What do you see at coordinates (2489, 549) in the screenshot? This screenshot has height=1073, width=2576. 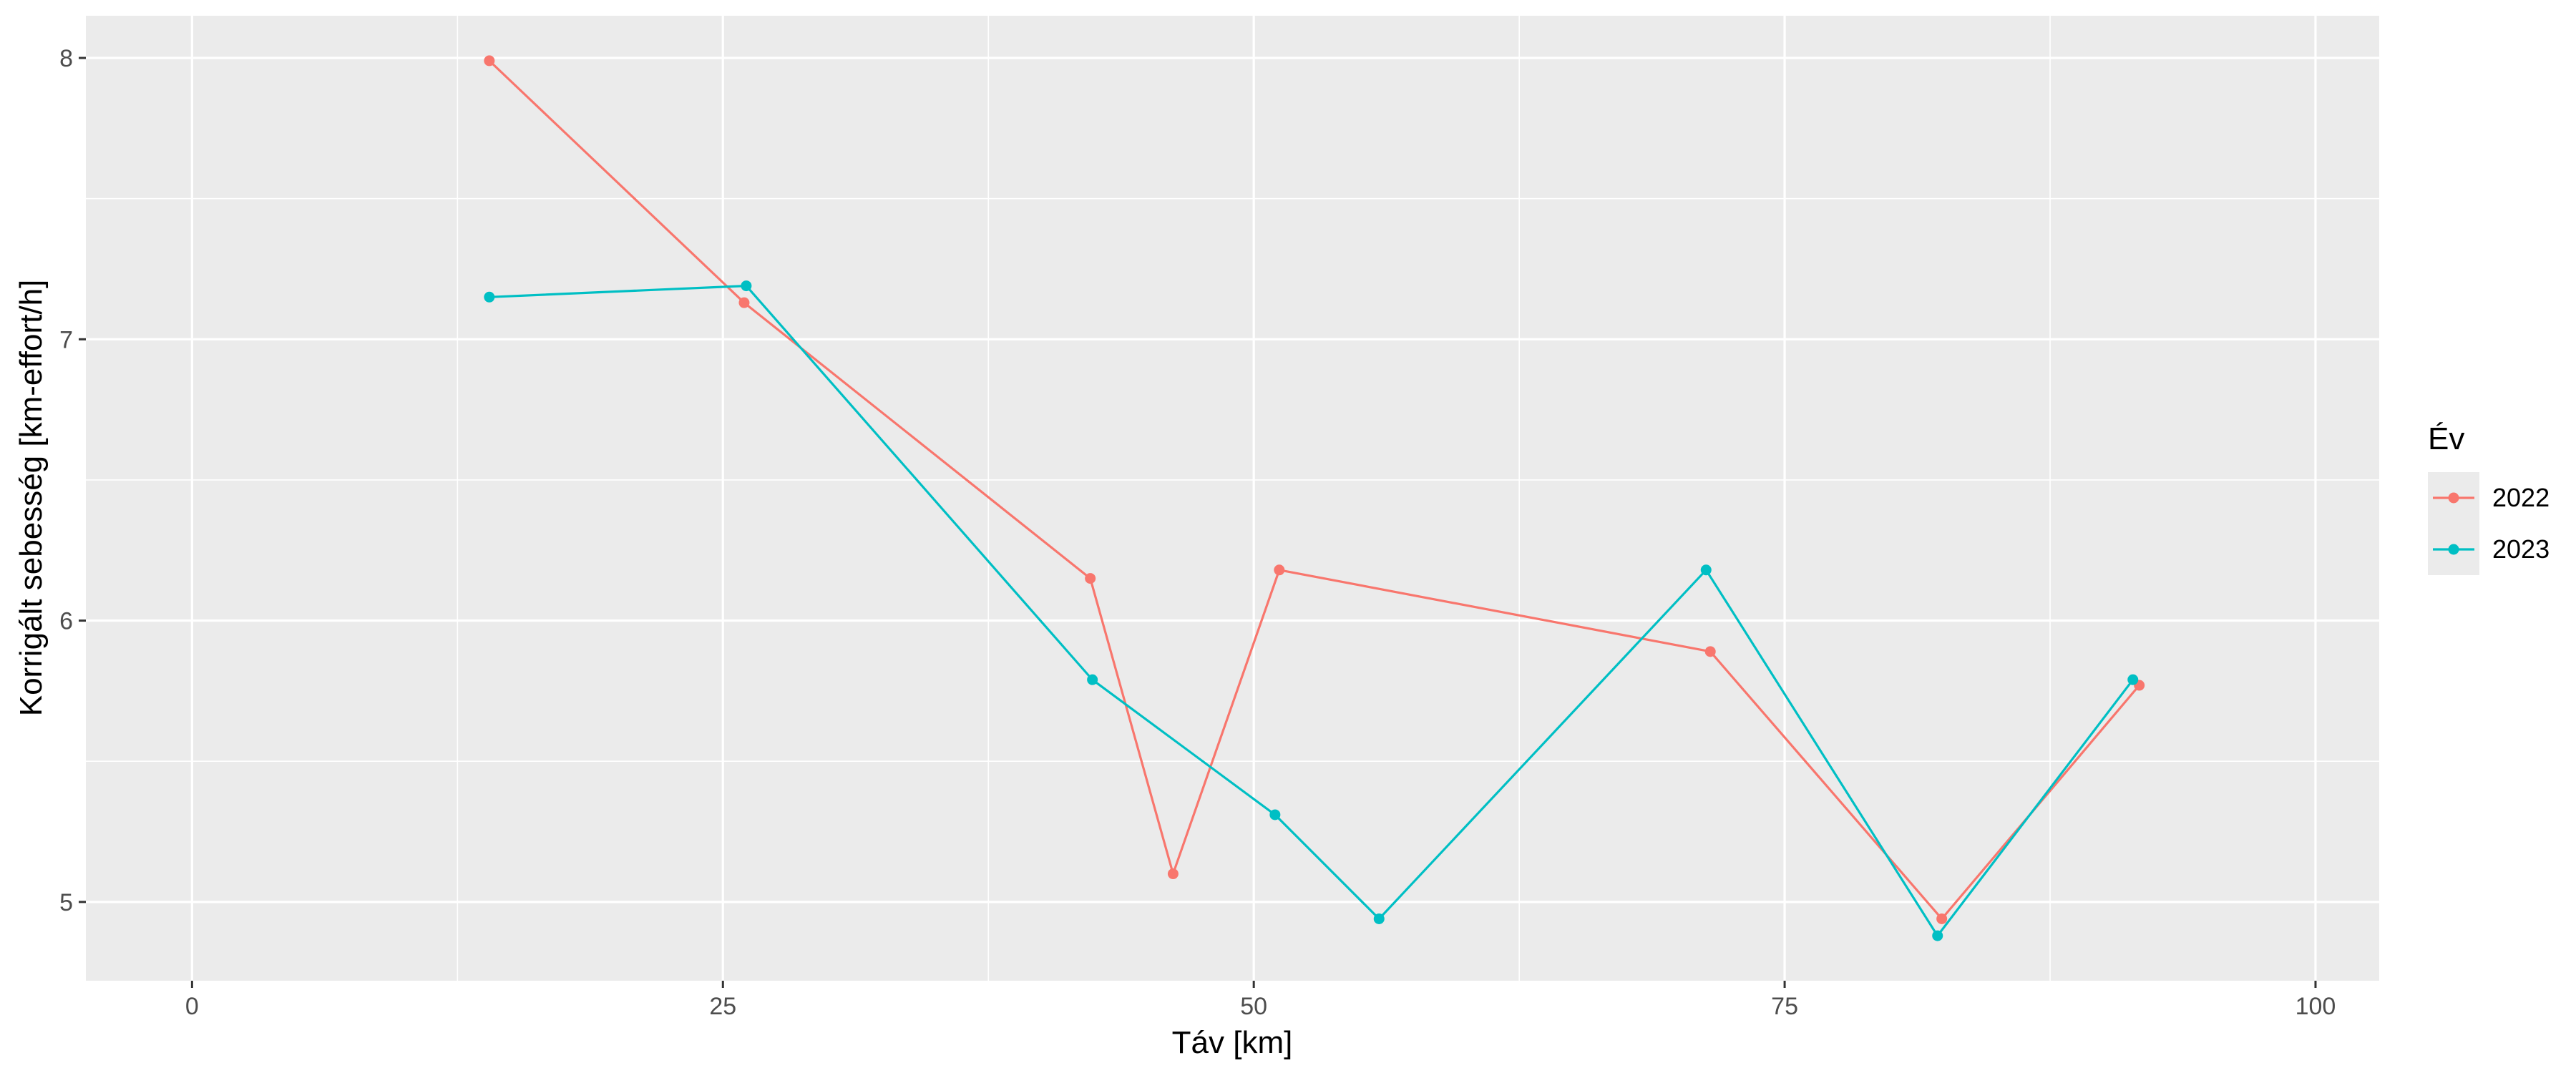 I see `legend-item-2023: 2023` at bounding box center [2489, 549].